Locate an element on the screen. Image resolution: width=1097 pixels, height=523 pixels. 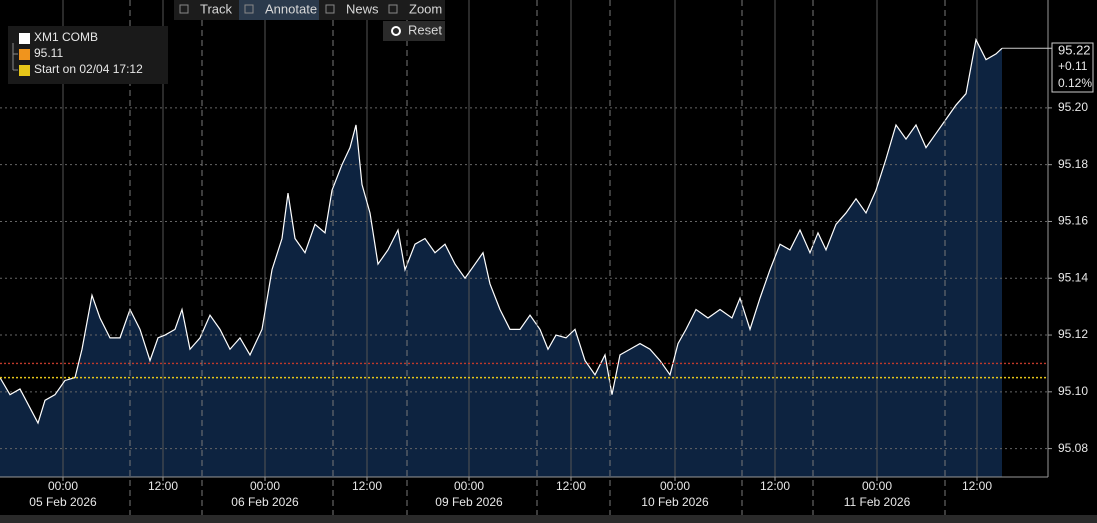
reset-bg is located at coordinates (414, 31).